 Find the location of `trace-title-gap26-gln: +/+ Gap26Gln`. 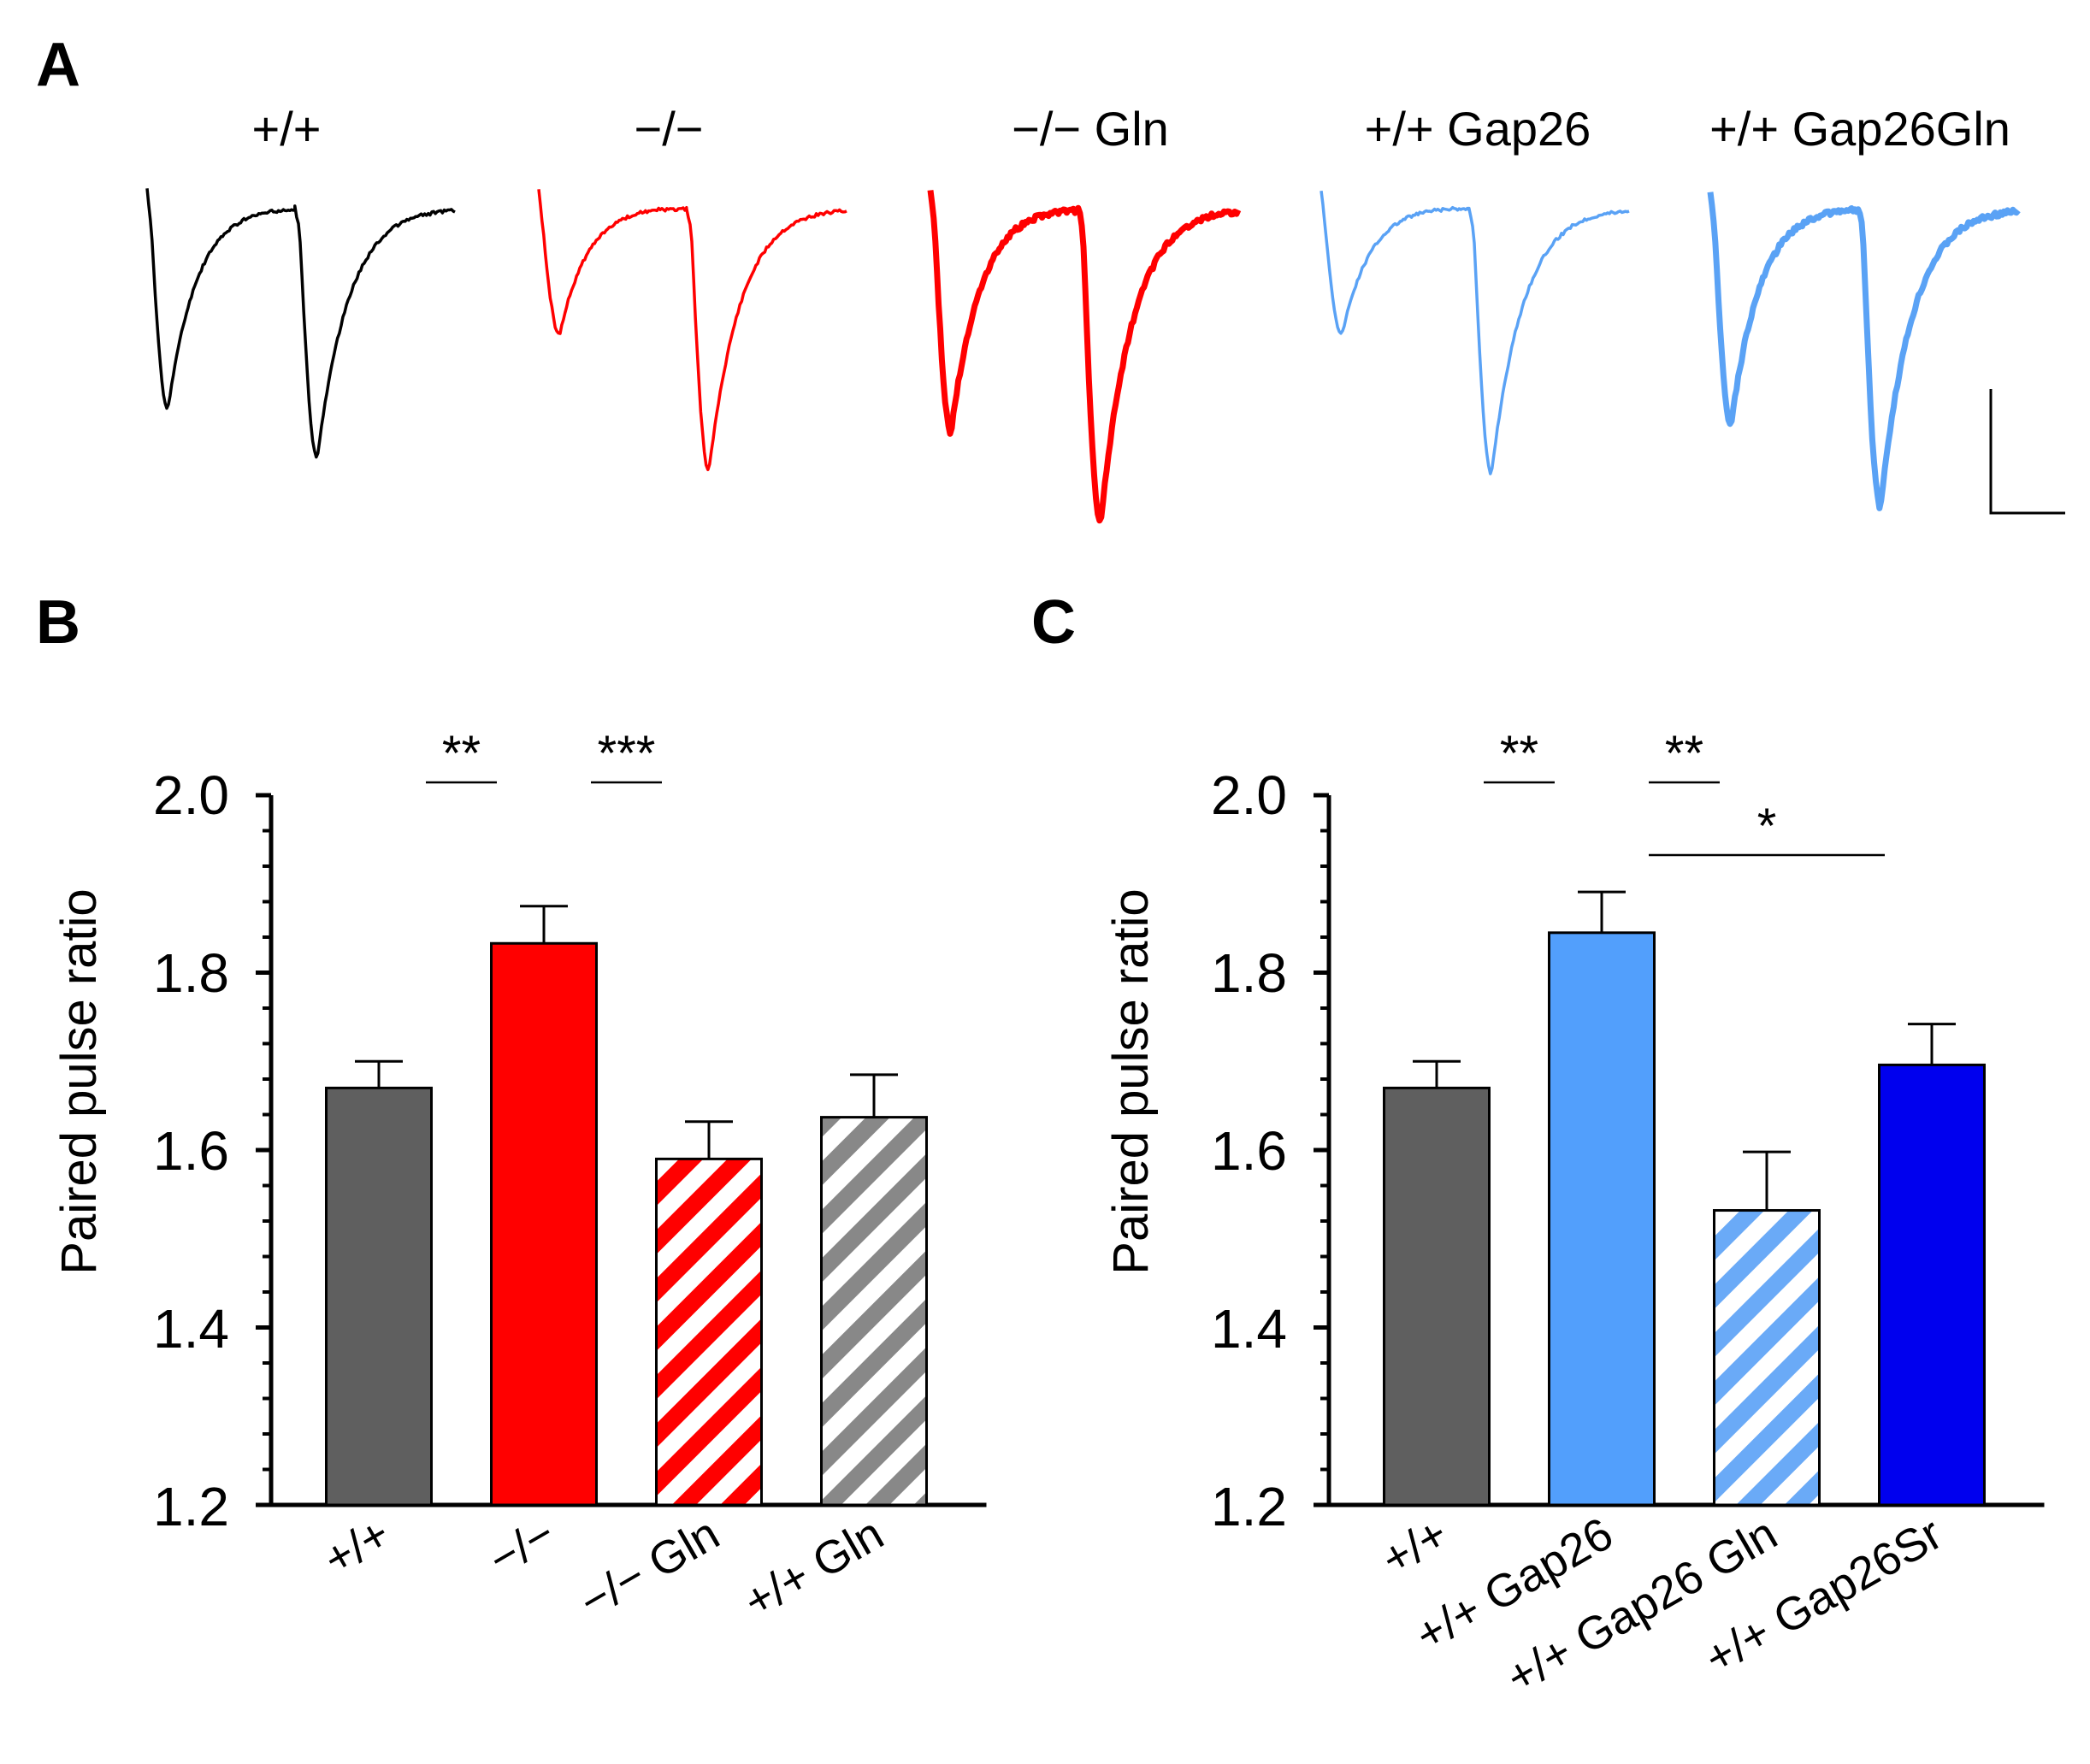

trace-title-gap26-gln: +/+ Gap26Gln is located at coordinates (1859, 129).